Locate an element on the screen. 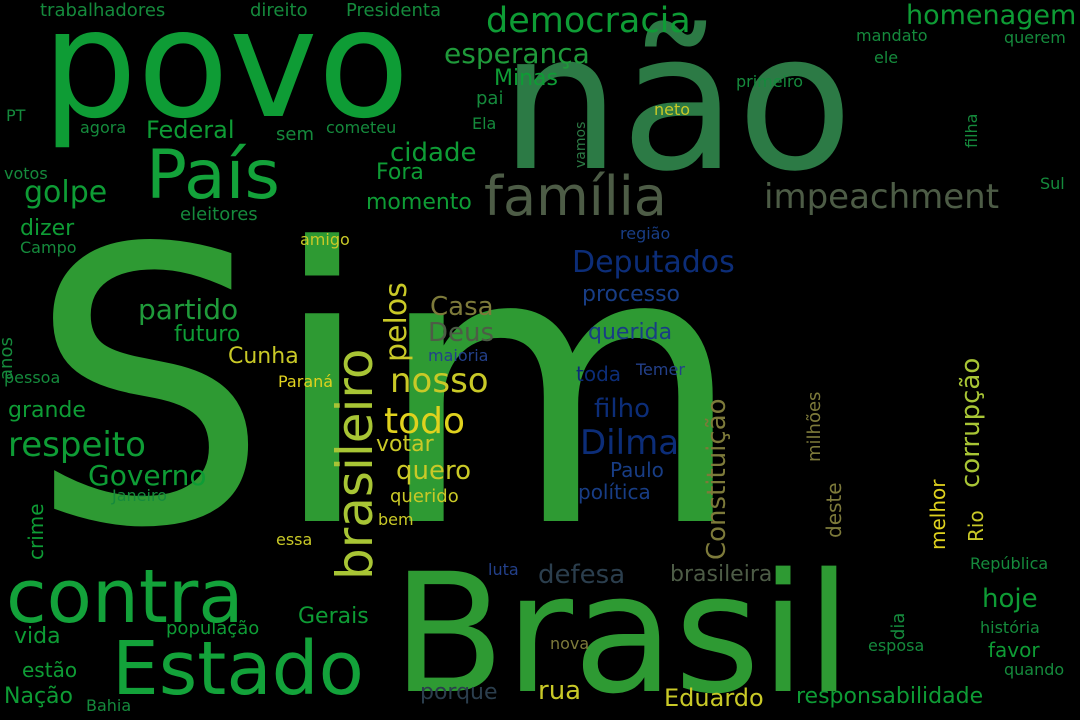  word-familia: família is located at coordinates (575, 196).